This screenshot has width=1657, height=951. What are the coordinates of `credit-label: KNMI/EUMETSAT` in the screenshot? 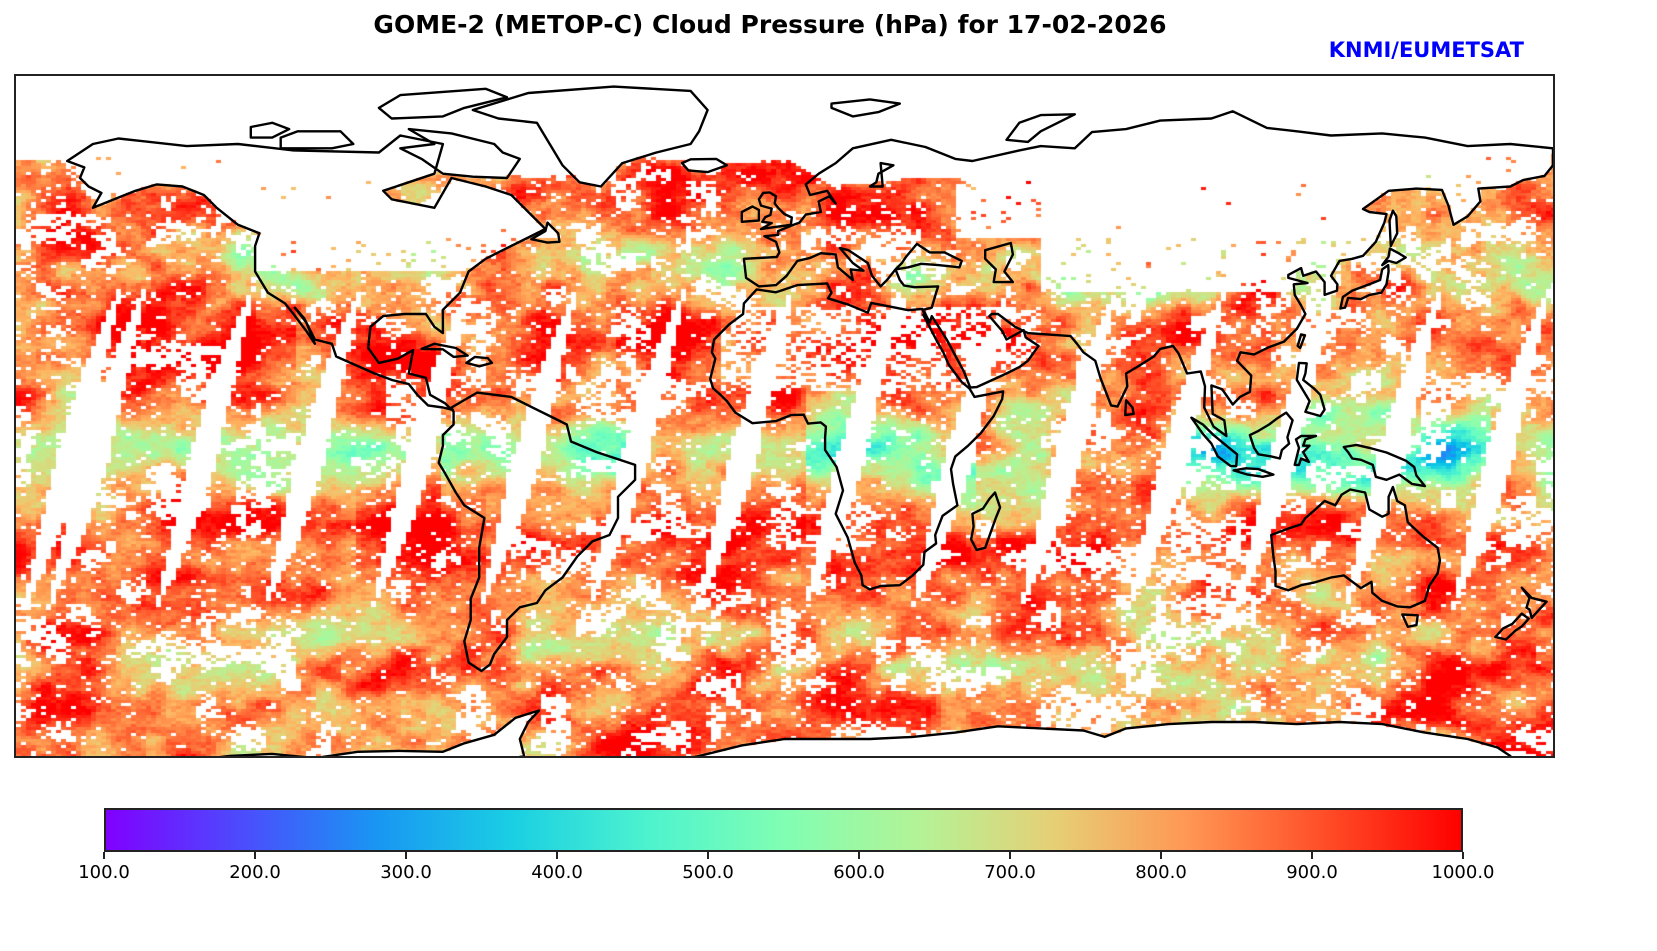 It's located at (1426, 50).